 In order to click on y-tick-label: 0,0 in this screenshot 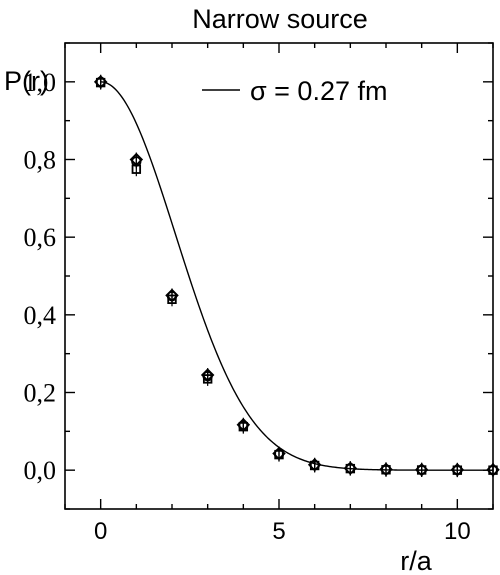, I will do `click(40, 470)`.